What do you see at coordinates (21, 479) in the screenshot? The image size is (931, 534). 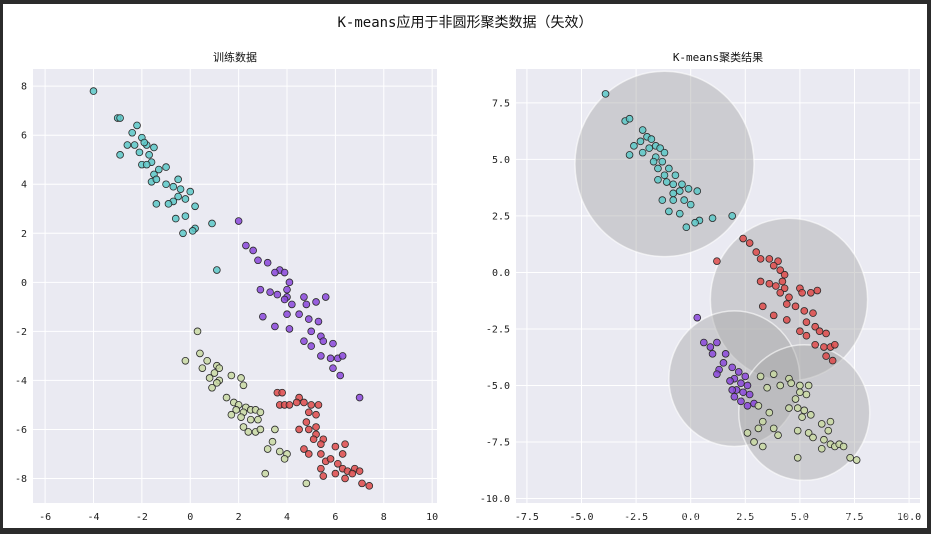 I see `y-tick-label: -8` at bounding box center [21, 479].